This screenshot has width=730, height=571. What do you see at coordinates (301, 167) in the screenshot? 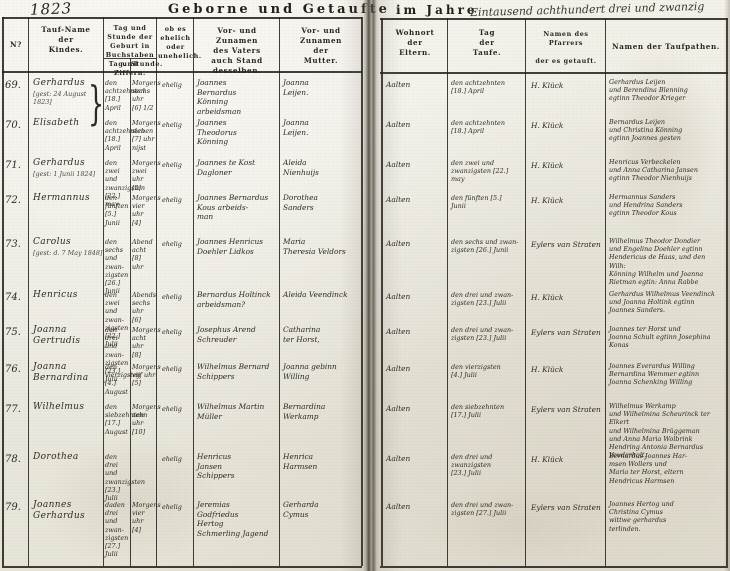
I see `entry-mother: Aleida Nienhuijs` at bounding box center [301, 167].